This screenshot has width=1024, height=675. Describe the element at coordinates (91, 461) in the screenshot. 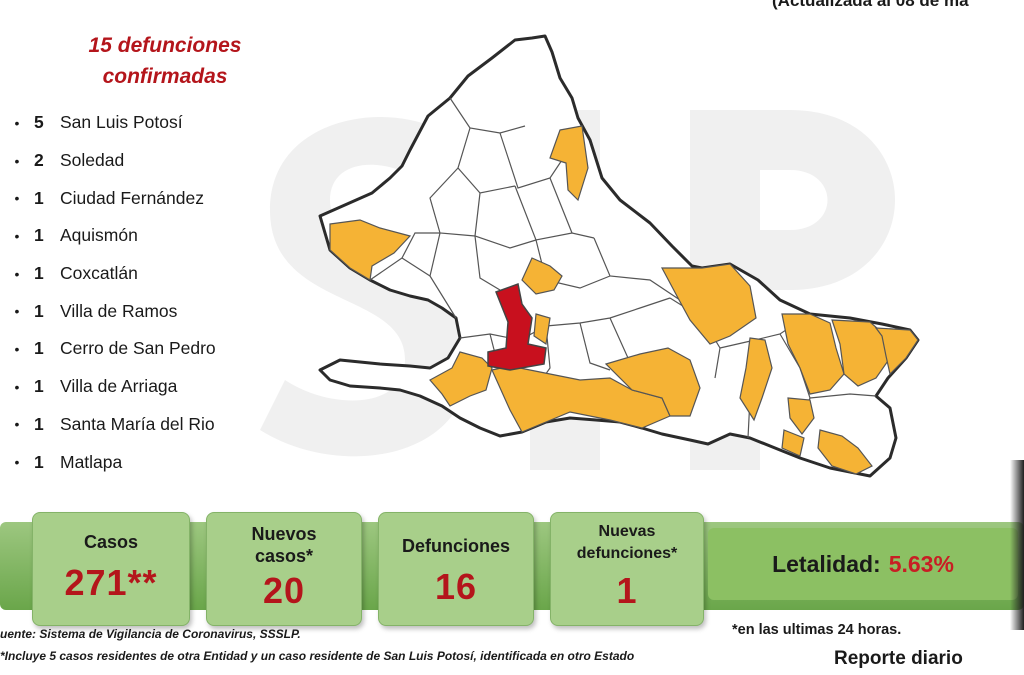

I see `municipality-name: Matlapa` at that location.